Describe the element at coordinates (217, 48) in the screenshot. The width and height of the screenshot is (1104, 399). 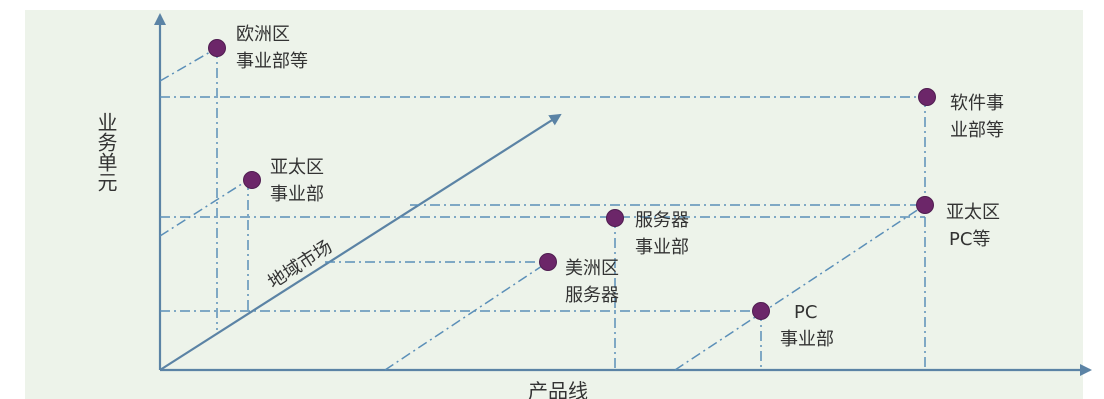
I see `node-eu-dot` at that location.